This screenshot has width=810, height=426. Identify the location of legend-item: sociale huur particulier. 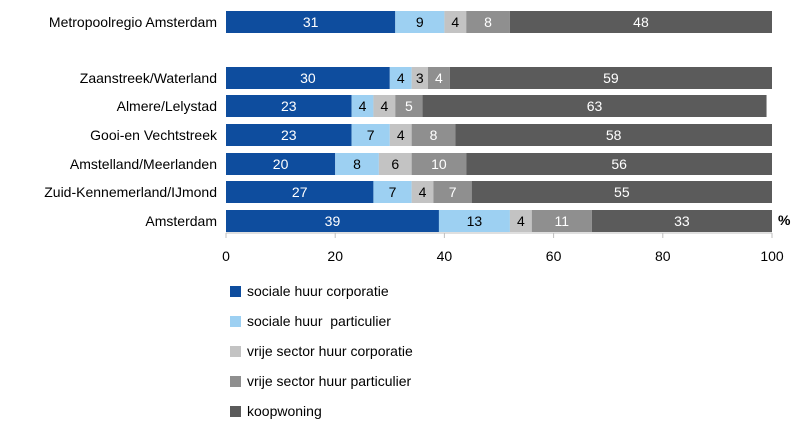
(321, 321).